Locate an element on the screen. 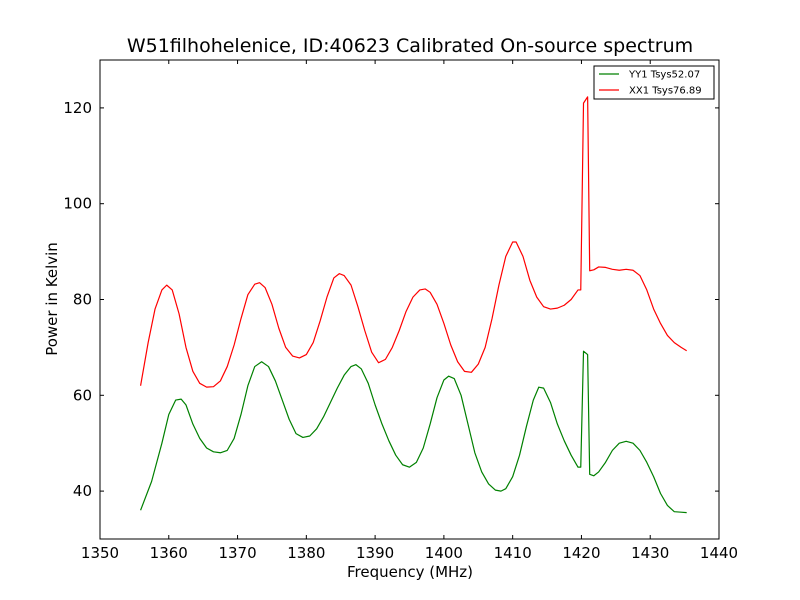 The height and width of the screenshot is (600, 800). legend-label-xx1: XX1 Tsys76.89 is located at coordinates (665, 91).